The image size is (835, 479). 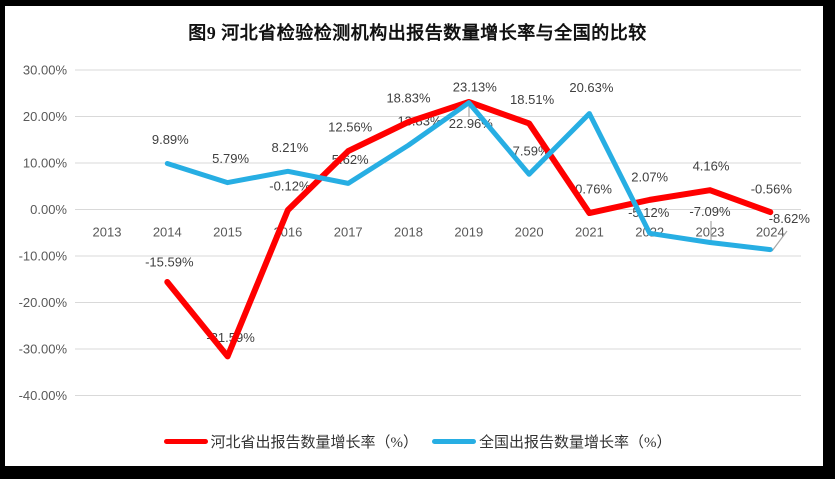 What do you see at coordinates (348, 232) in the screenshot?
I see `x-axis-tick-label: 2017` at bounding box center [348, 232].